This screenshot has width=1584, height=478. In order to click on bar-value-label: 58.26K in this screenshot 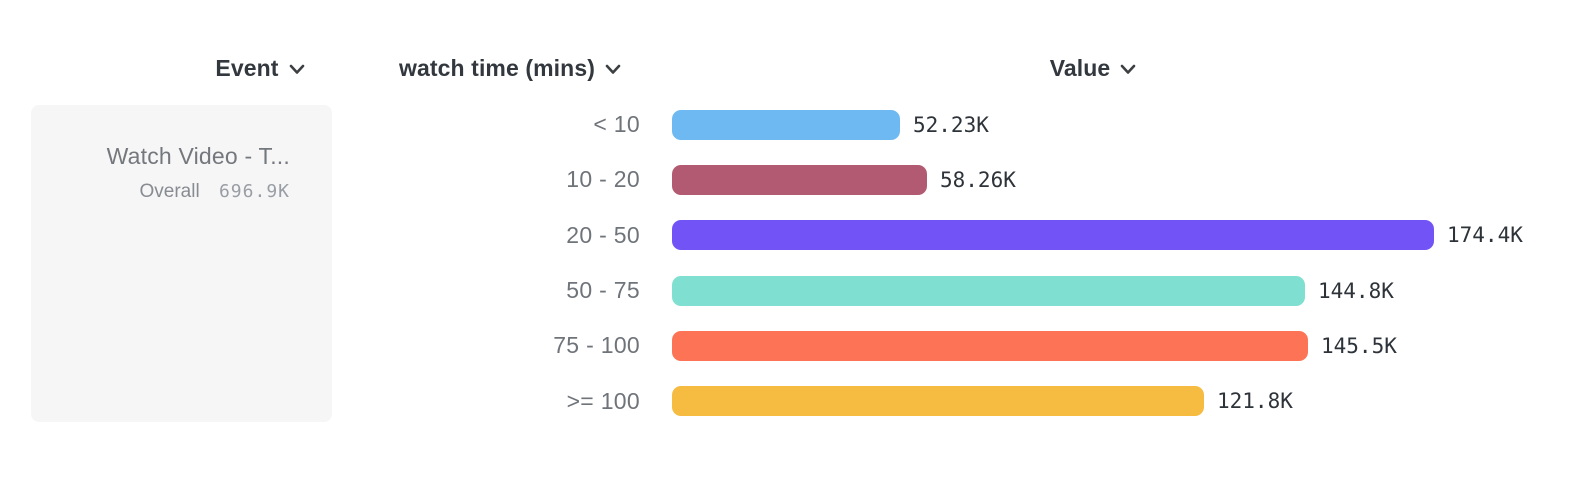, I will do `click(978, 179)`.